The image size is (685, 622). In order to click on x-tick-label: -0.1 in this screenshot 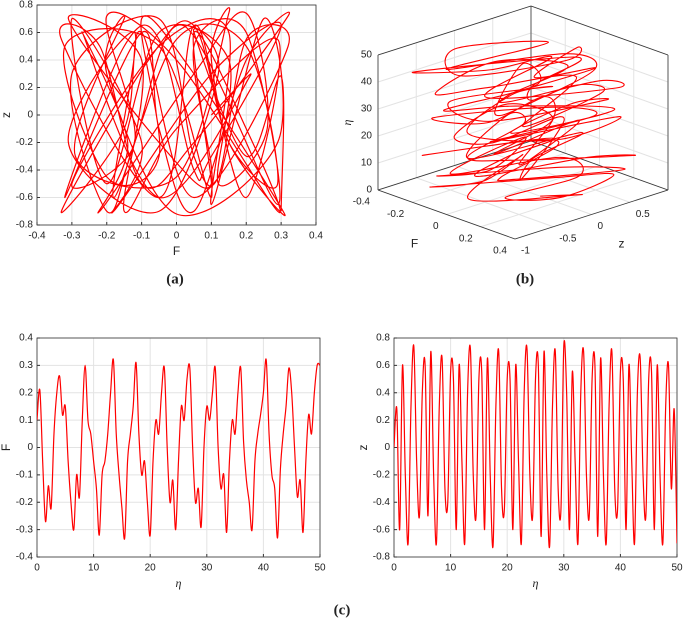, I will do `click(142, 236)`.